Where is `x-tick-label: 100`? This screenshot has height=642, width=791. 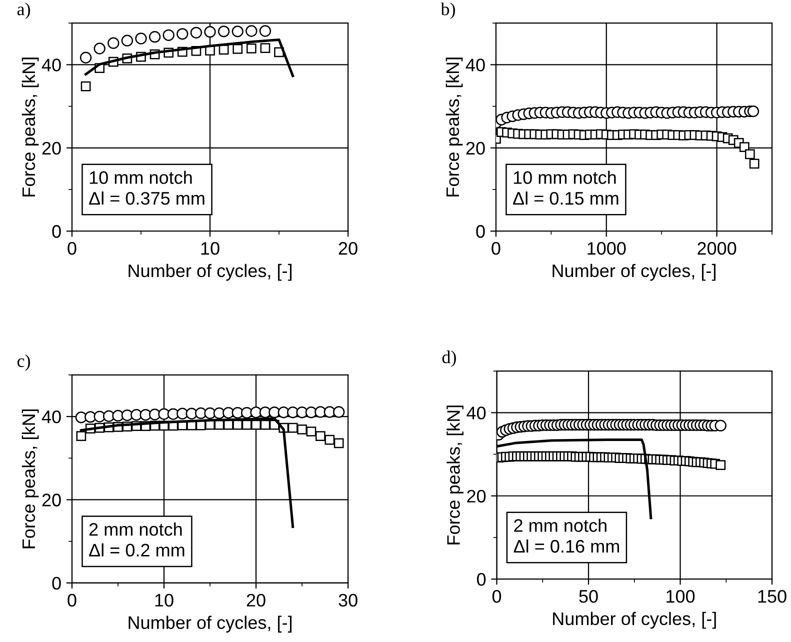 x-tick-label: 100 is located at coordinates (680, 596).